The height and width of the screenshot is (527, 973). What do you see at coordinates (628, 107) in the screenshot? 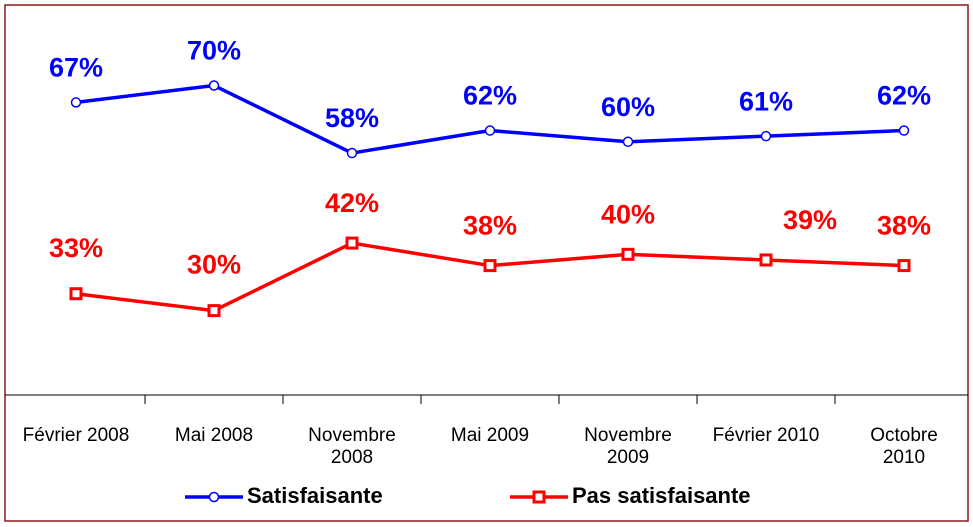
I see `data-label: 60%` at bounding box center [628, 107].